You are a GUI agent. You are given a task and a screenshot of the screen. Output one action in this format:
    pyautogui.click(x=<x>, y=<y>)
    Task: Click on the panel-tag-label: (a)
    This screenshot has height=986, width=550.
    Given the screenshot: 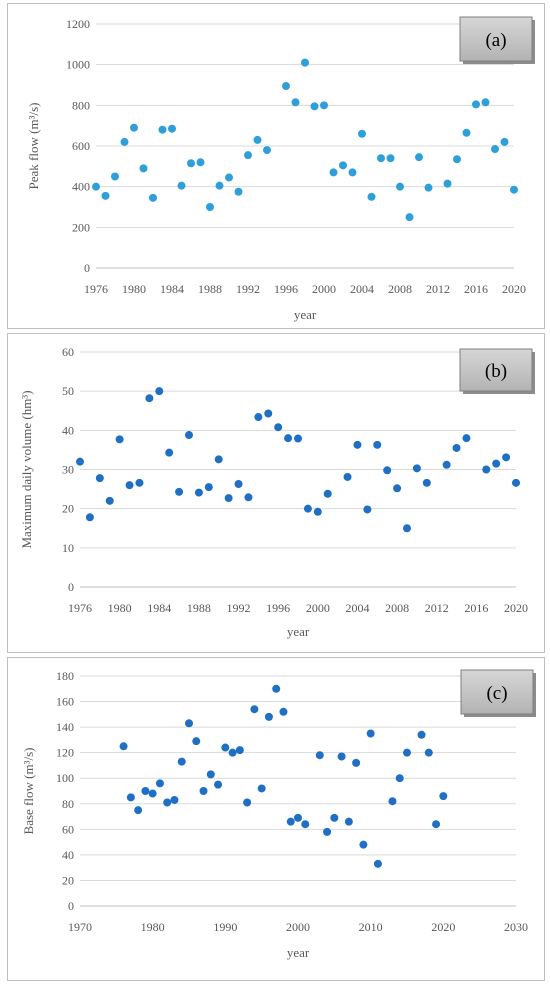 What is the action you would take?
    pyautogui.click(x=495, y=40)
    